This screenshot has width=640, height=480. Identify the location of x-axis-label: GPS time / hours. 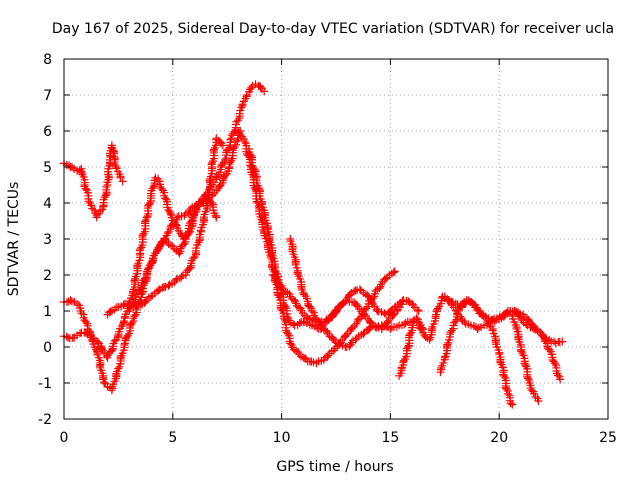
(334, 467).